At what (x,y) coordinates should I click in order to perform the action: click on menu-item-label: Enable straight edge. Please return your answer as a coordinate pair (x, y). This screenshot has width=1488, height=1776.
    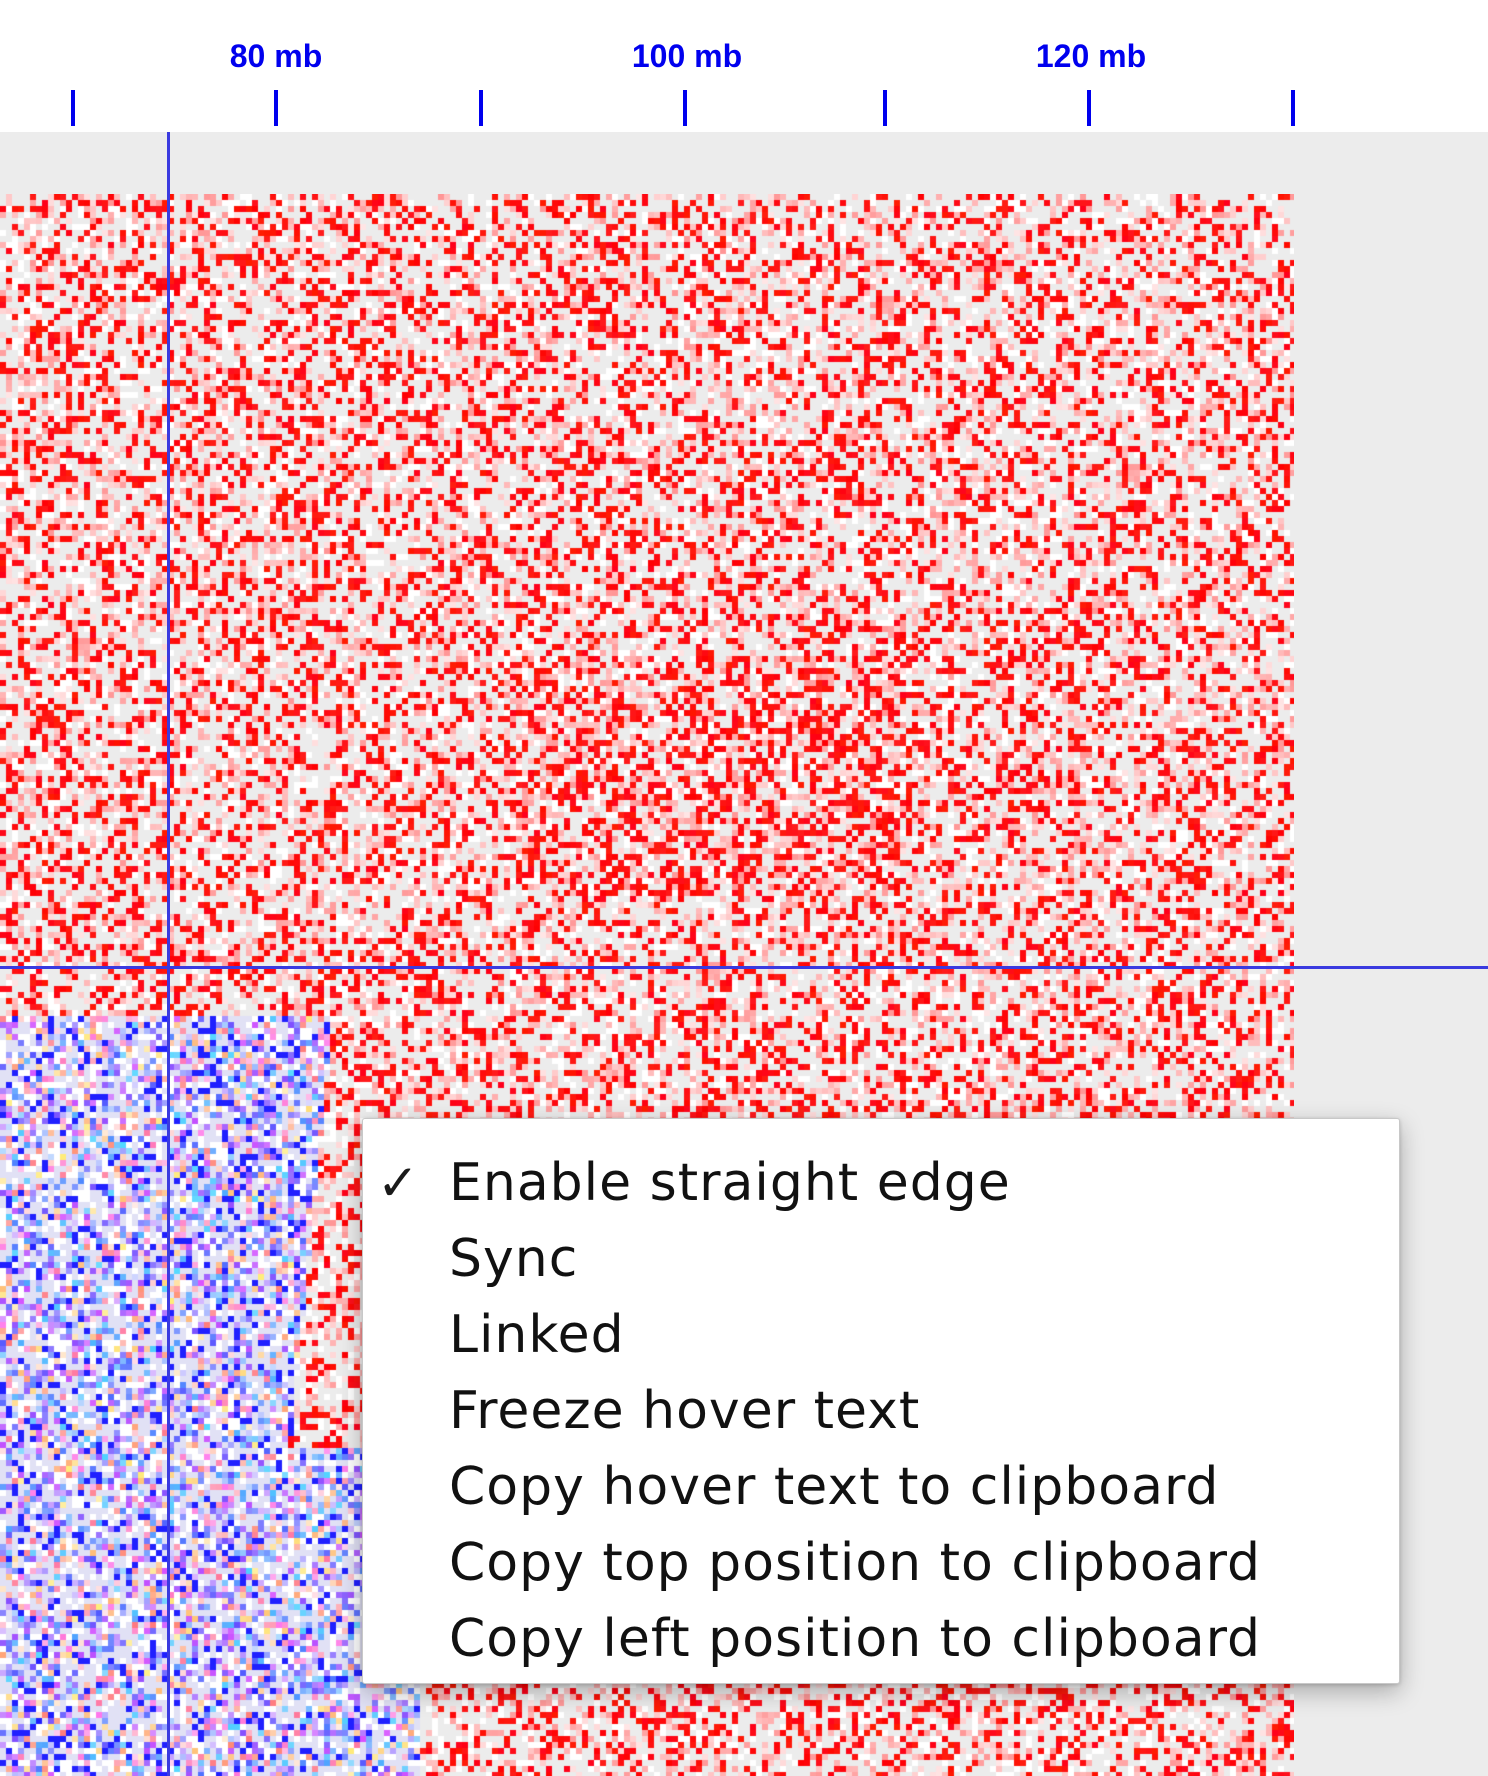
    Looking at the image, I should click on (730, 1183).